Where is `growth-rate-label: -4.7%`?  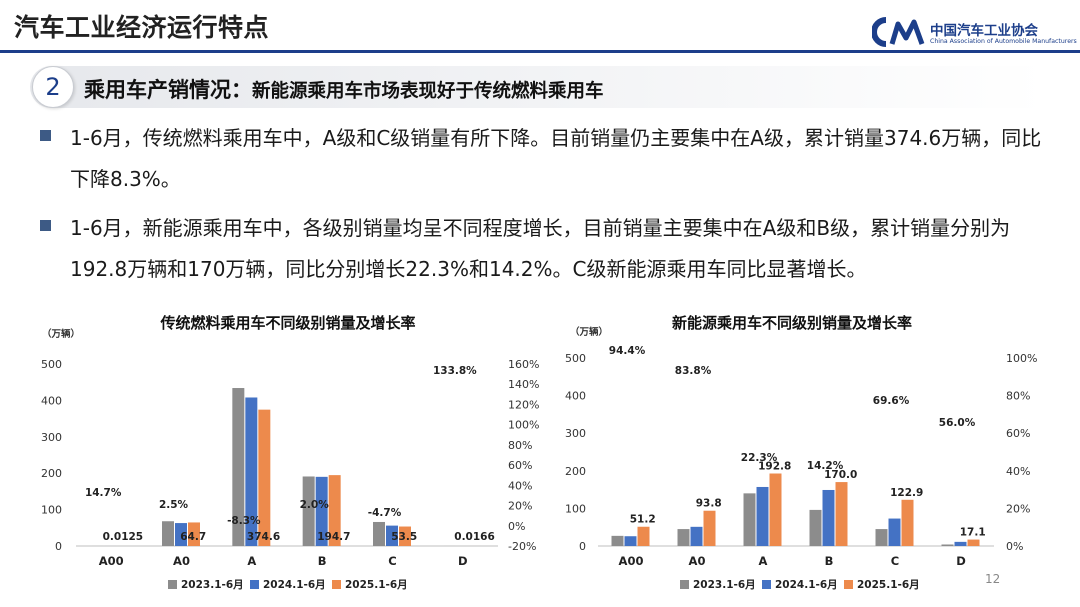
growth-rate-label: -4.7% is located at coordinates (385, 513).